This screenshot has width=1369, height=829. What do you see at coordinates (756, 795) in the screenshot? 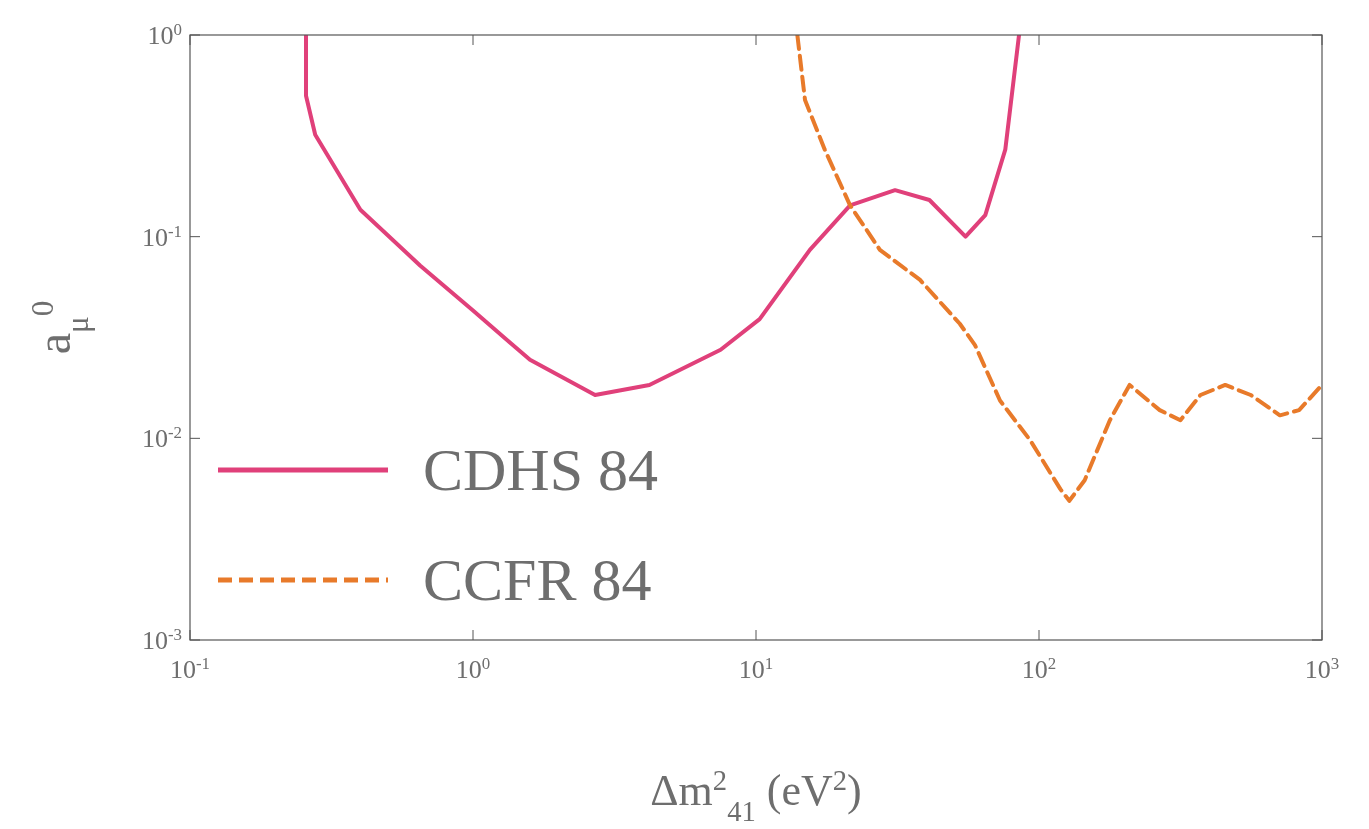
I see `x-axis-title: Δm$^{2}$$_{41}$ (eV$^{2}$)` at bounding box center [756, 795].